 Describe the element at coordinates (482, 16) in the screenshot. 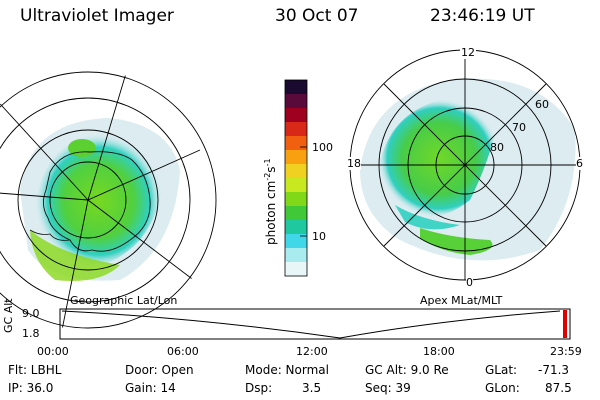

I see `image-time: 23:46:19 UT` at that location.